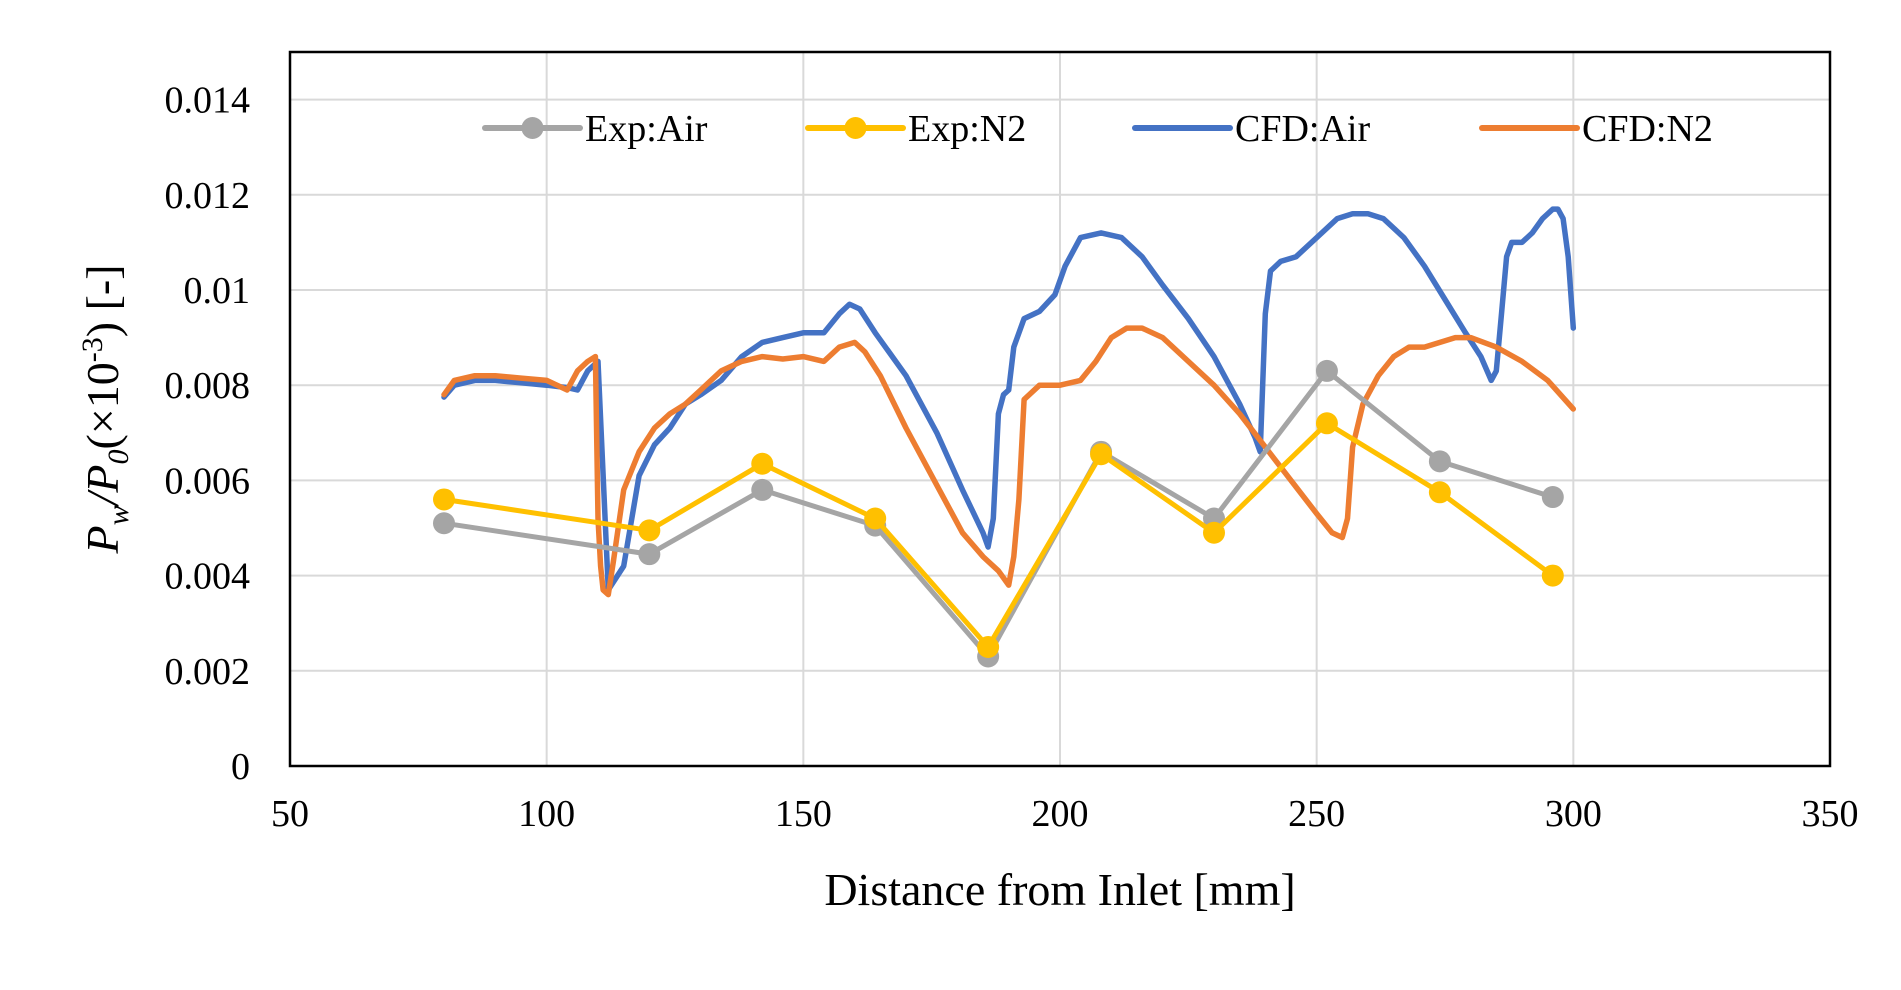 Image resolution: width=1901 pixels, height=990 pixels. What do you see at coordinates (208, 577) in the screenshot?
I see `y-tick-label: 0.004` at bounding box center [208, 577].